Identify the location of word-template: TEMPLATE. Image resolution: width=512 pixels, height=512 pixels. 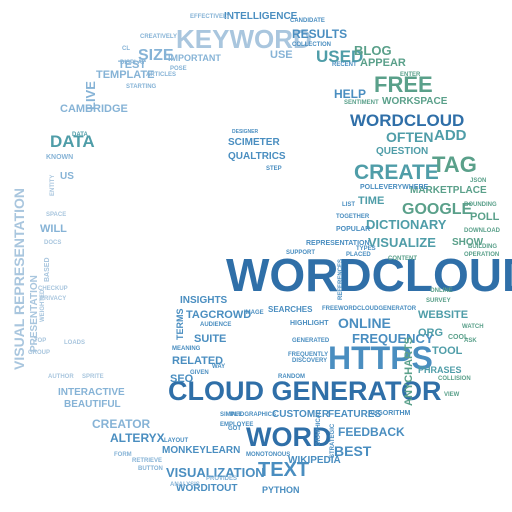
(125, 75).